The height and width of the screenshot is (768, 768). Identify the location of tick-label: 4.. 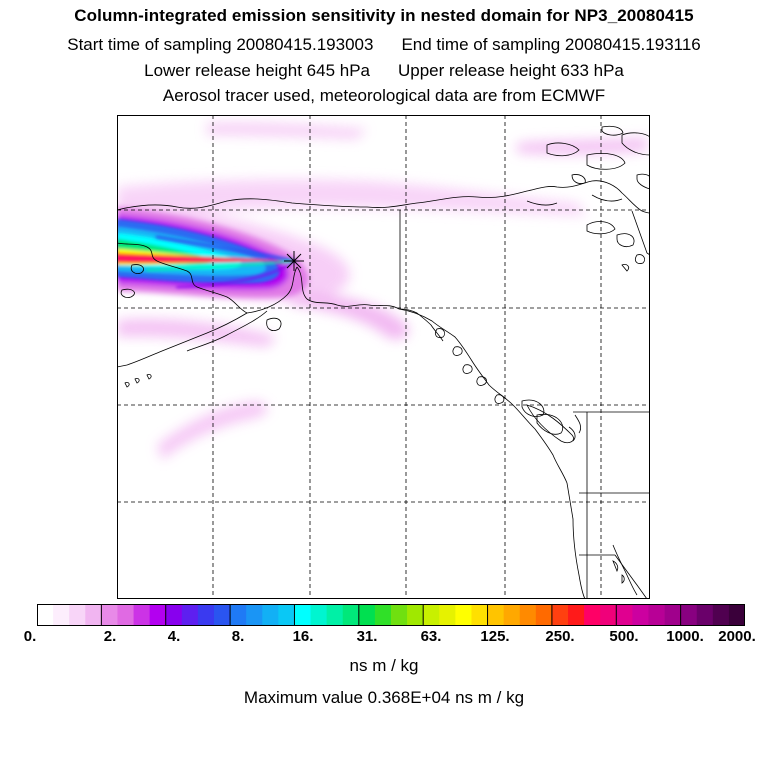
(174, 636).